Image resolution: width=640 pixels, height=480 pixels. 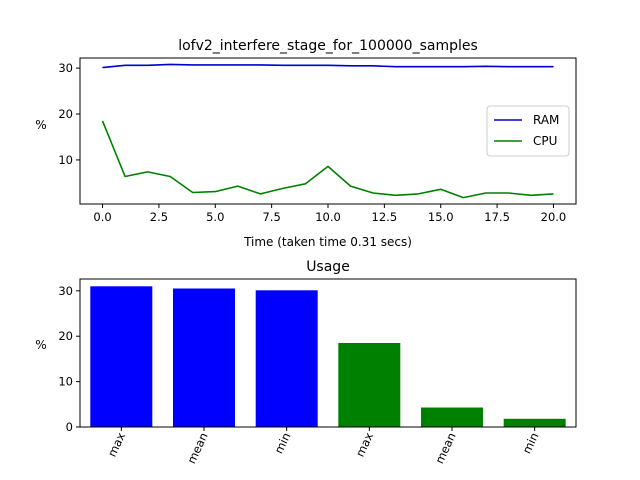 What do you see at coordinates (546, 120) in the screenshot?
I see `legend-ram-label: RAM` at bounding box center [546, 120].